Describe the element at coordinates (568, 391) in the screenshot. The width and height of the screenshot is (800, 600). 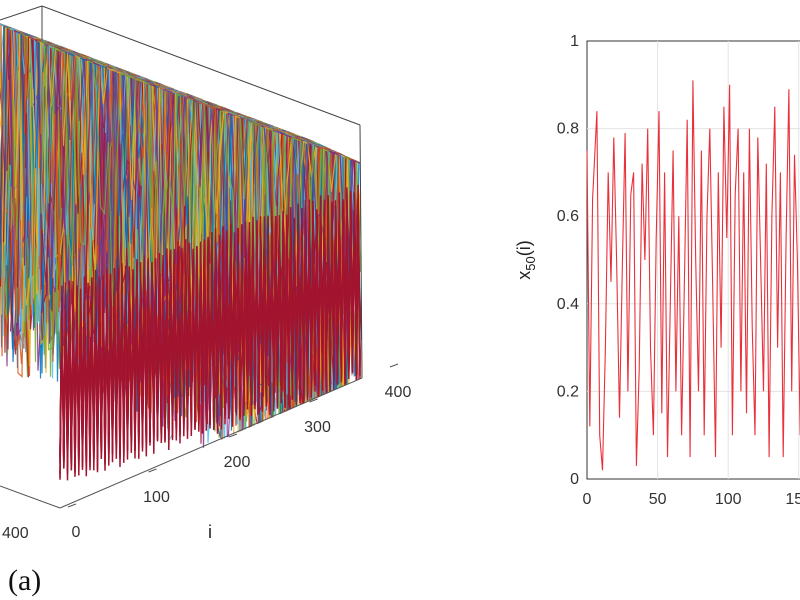
I see `y-tick-label: 0.2` at that location.